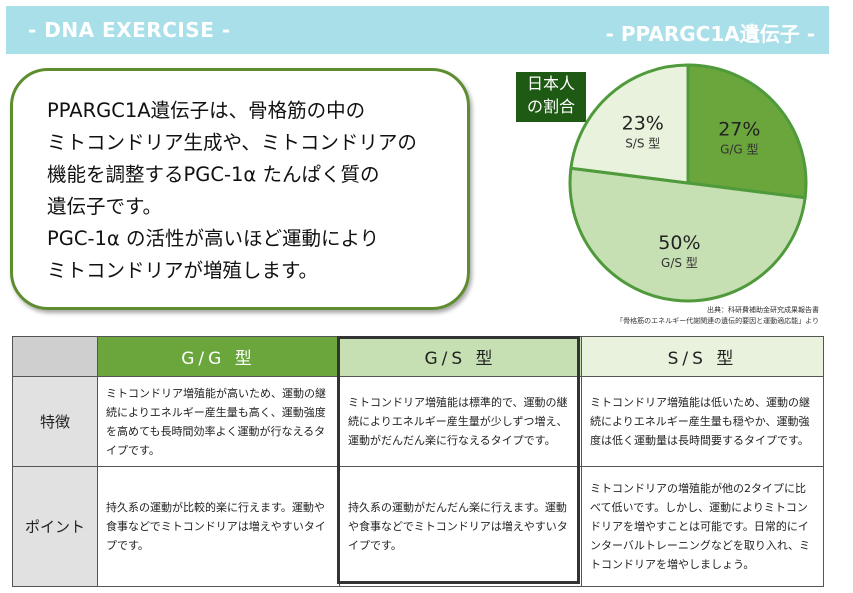  What do you see at coordinates (232, 142) in the screenshot?
I see `intro-line: ミトコンドリア生成や、ミトコンドリアの` at bounding box center [232, 142].